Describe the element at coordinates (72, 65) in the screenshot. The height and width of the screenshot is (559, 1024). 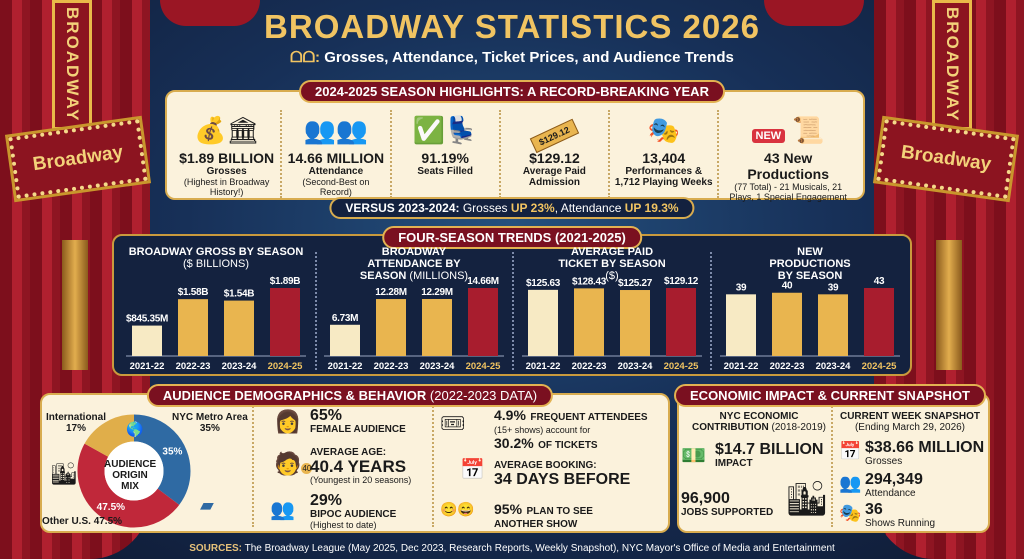
I see `vertical-marquee-sign-left: BROADWAY` at that location.